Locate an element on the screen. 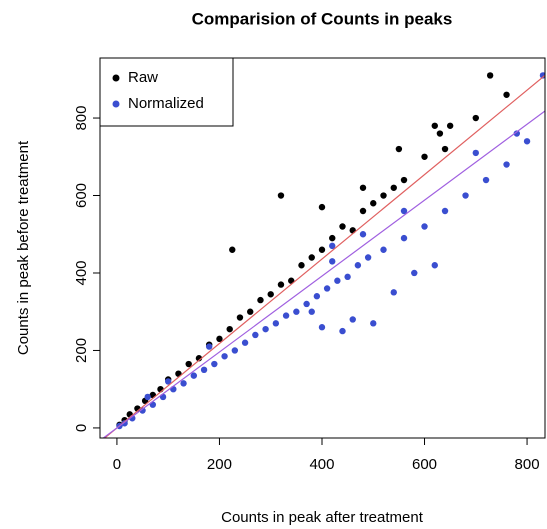  chart-title: Comparision of Counts in peaks is located at coordinates (322, 18).